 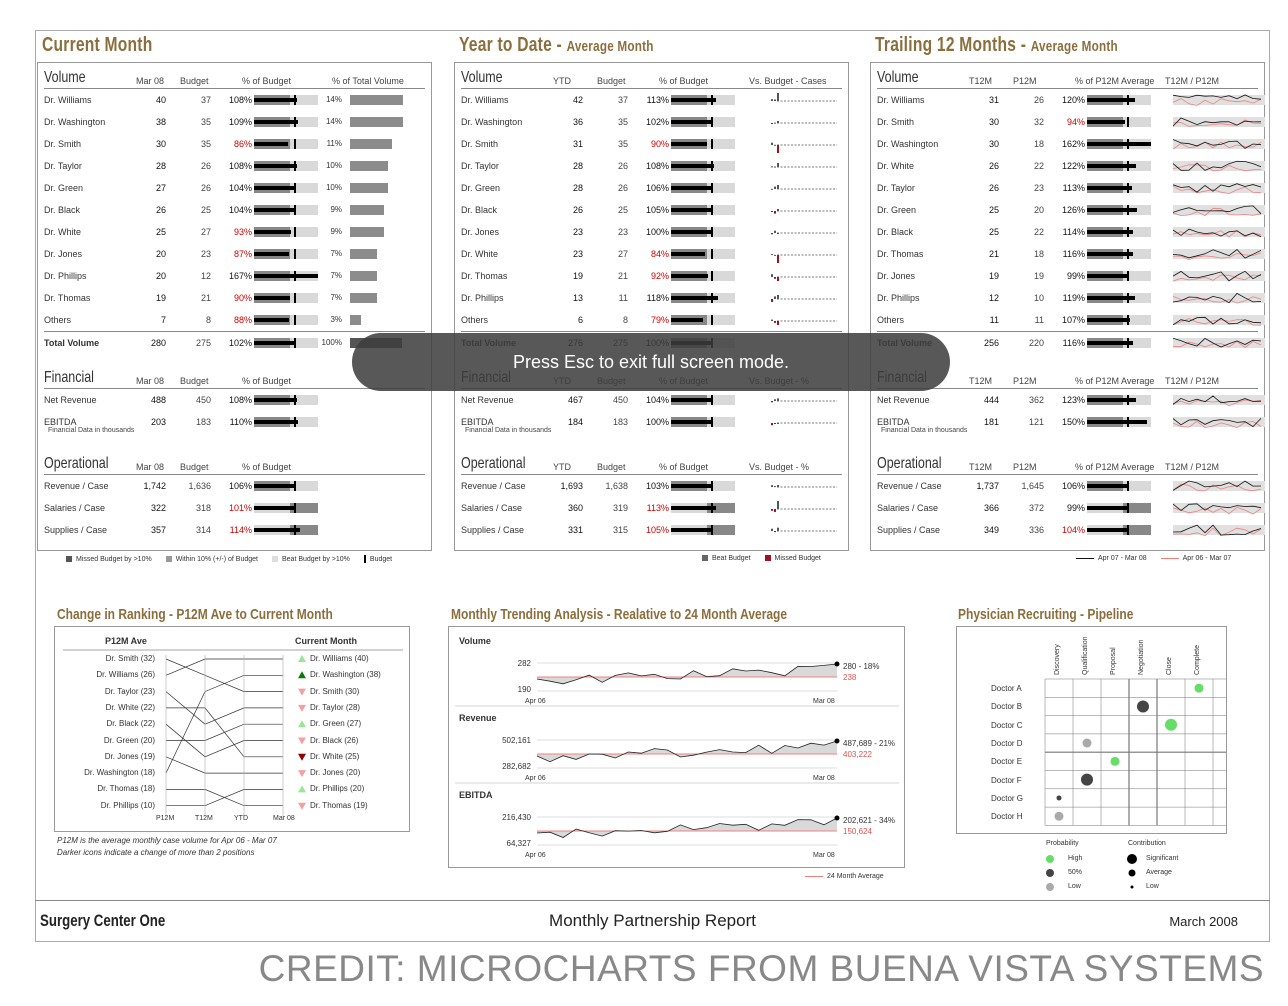 I want to click on row-name: Revenue / Case, so click(x=76, y=486).